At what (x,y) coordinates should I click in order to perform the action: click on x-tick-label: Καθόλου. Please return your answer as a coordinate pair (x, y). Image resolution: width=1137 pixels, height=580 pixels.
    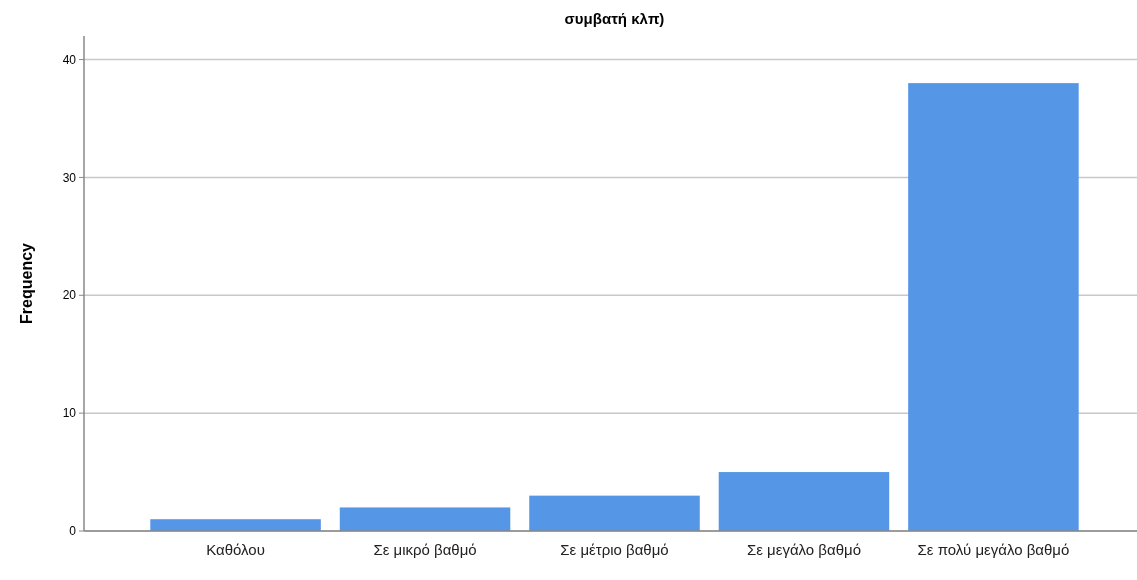
    Looking at the image, I should click on (235, 549).